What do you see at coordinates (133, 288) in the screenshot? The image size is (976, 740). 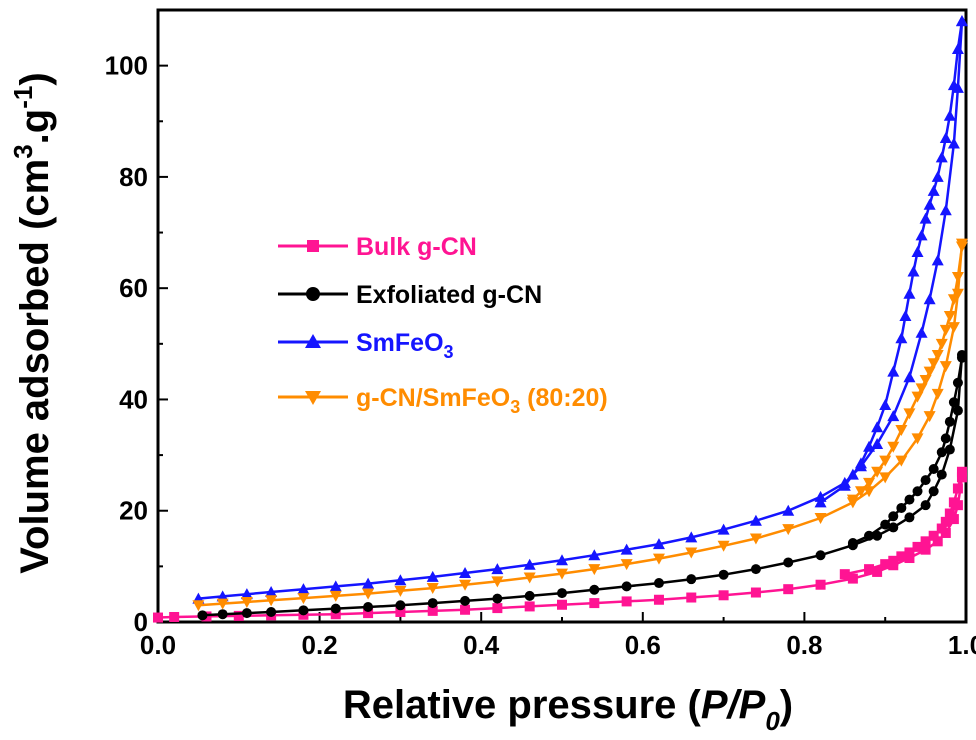 I see `y-tick-label: 60` at bounding box center [133, 288].